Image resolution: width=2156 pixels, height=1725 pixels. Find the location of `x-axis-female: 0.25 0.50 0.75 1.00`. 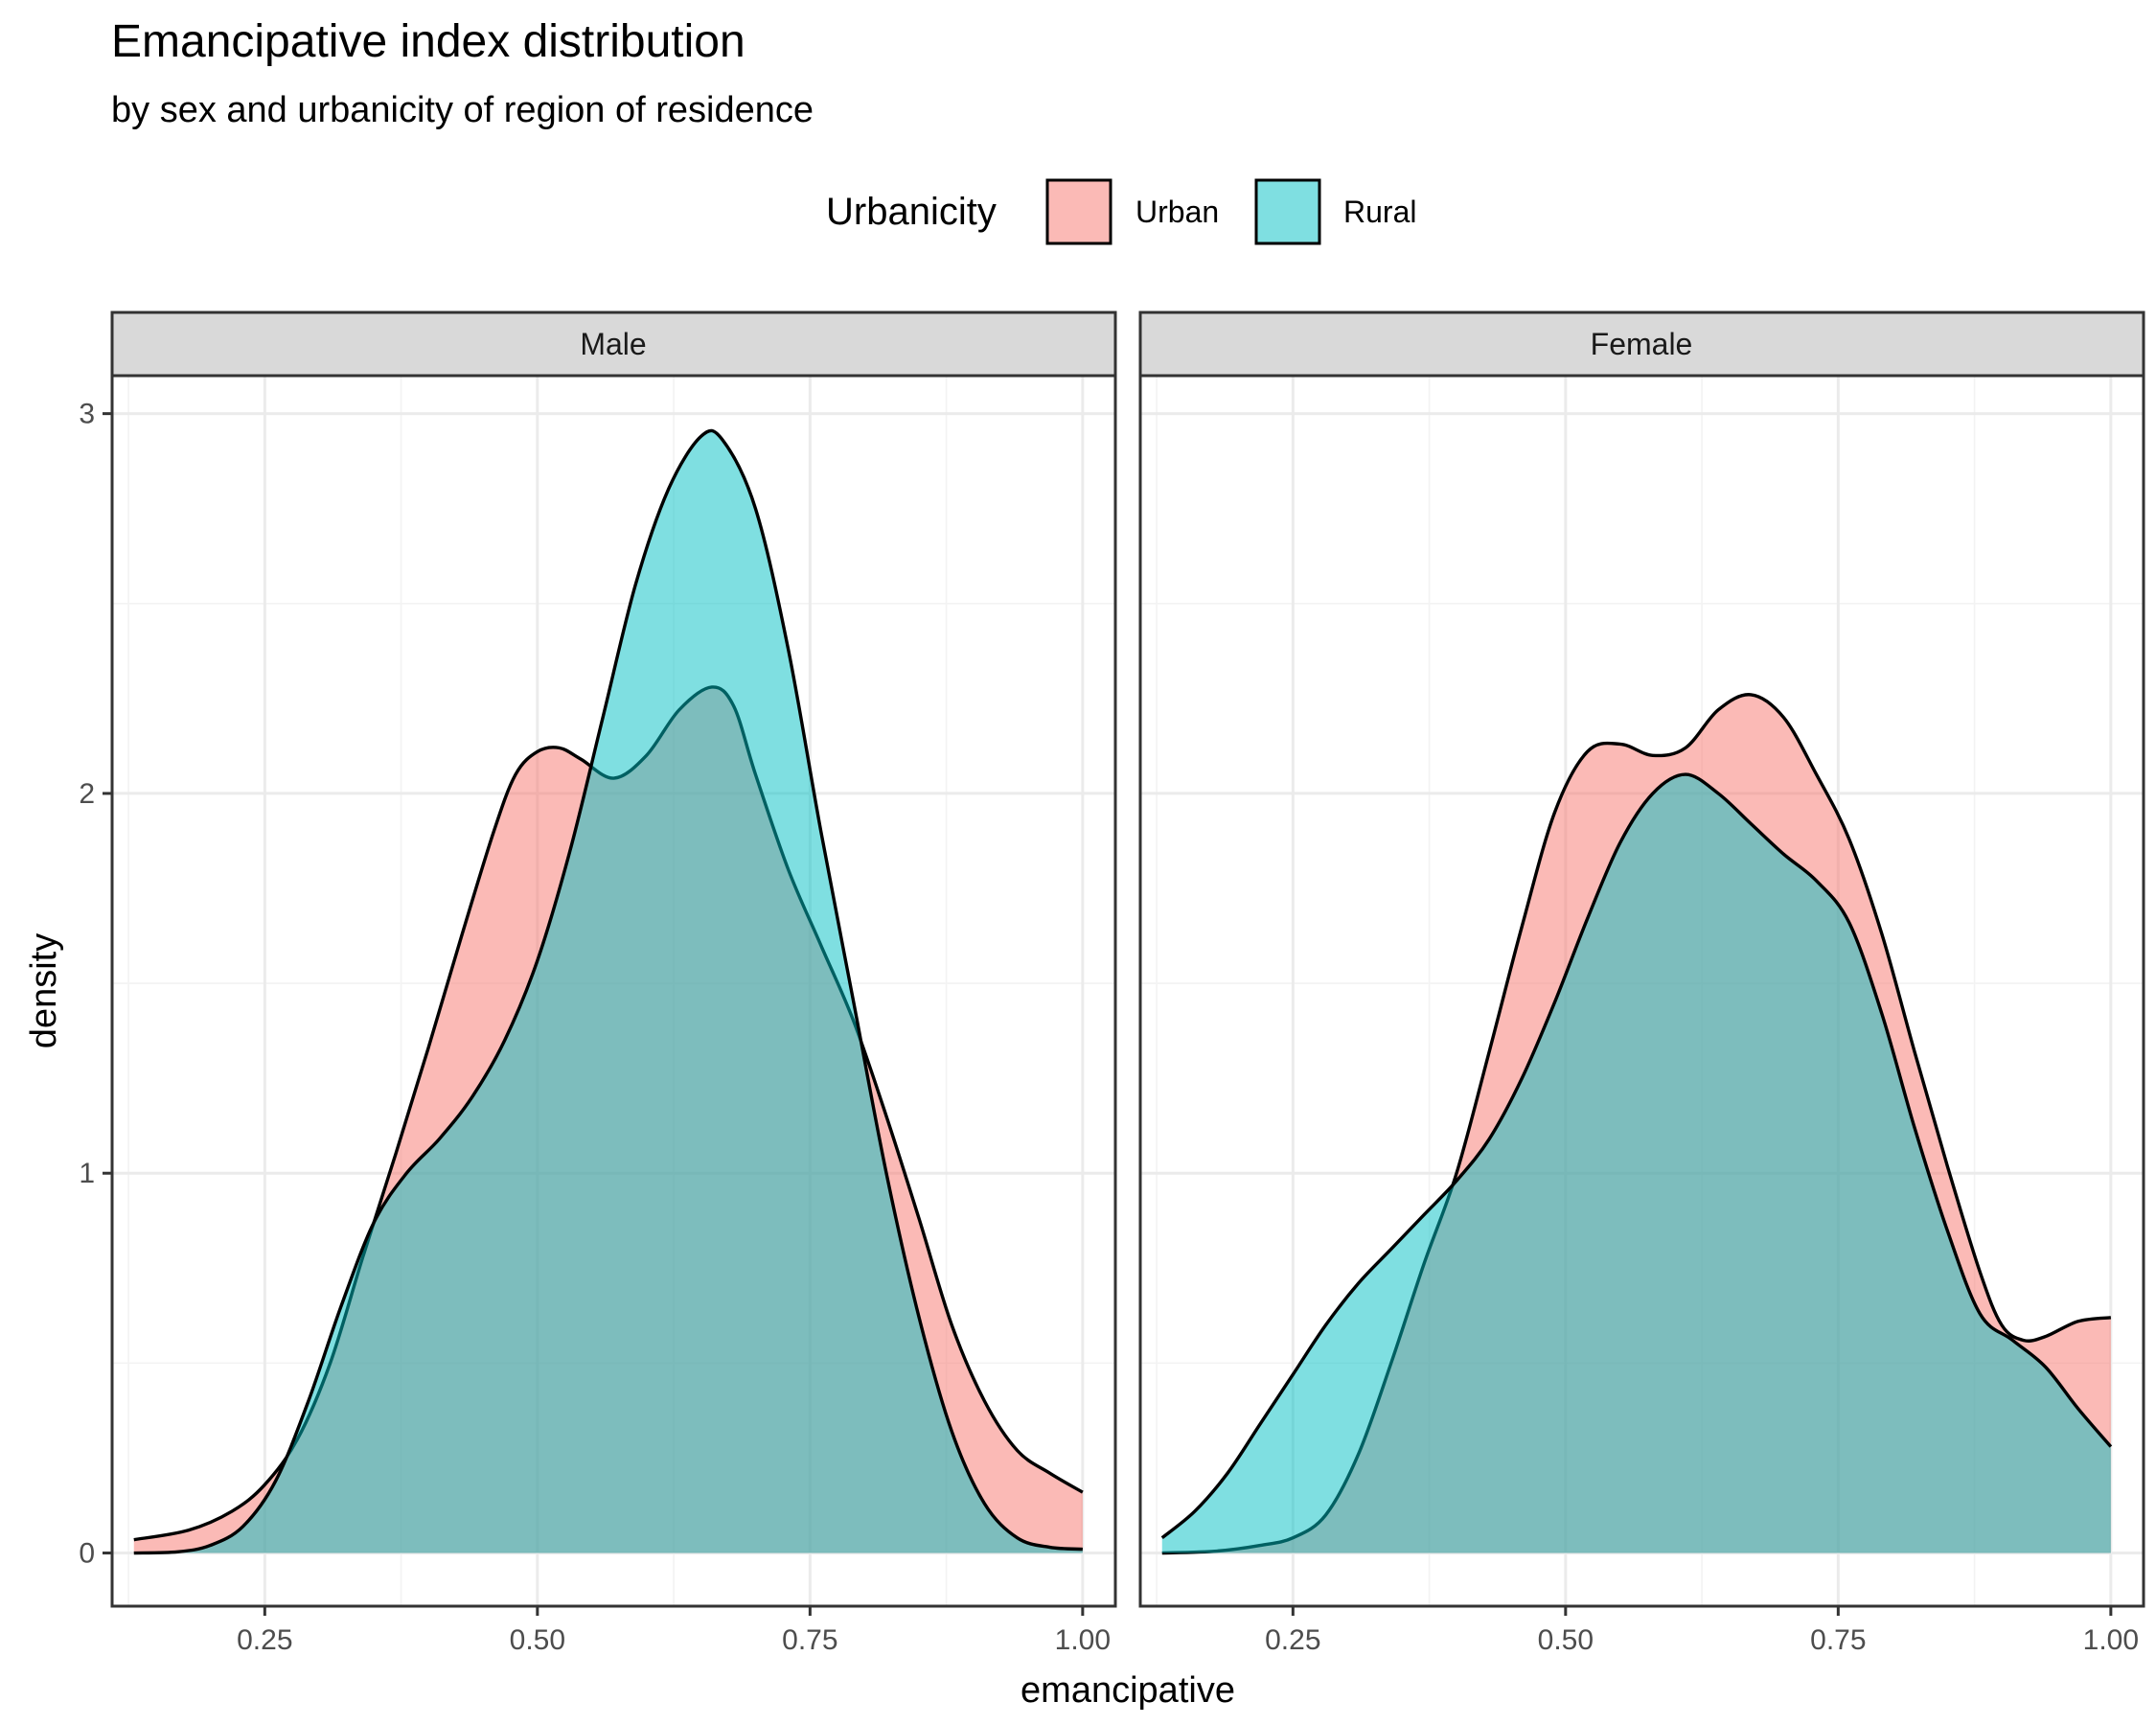

x-axis-female: 0.25 0.50 0.75 1.00 is located at coordinates (1702, 1631).